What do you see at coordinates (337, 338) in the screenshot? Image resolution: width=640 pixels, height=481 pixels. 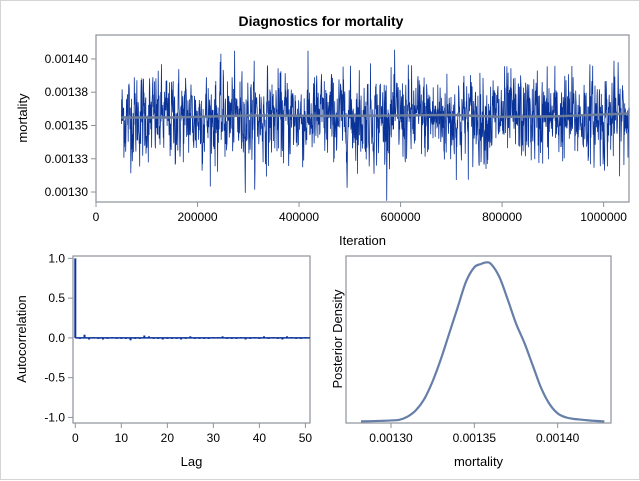 I see `y-axis-label: Posterior Density` at bounding box center [337, 338].